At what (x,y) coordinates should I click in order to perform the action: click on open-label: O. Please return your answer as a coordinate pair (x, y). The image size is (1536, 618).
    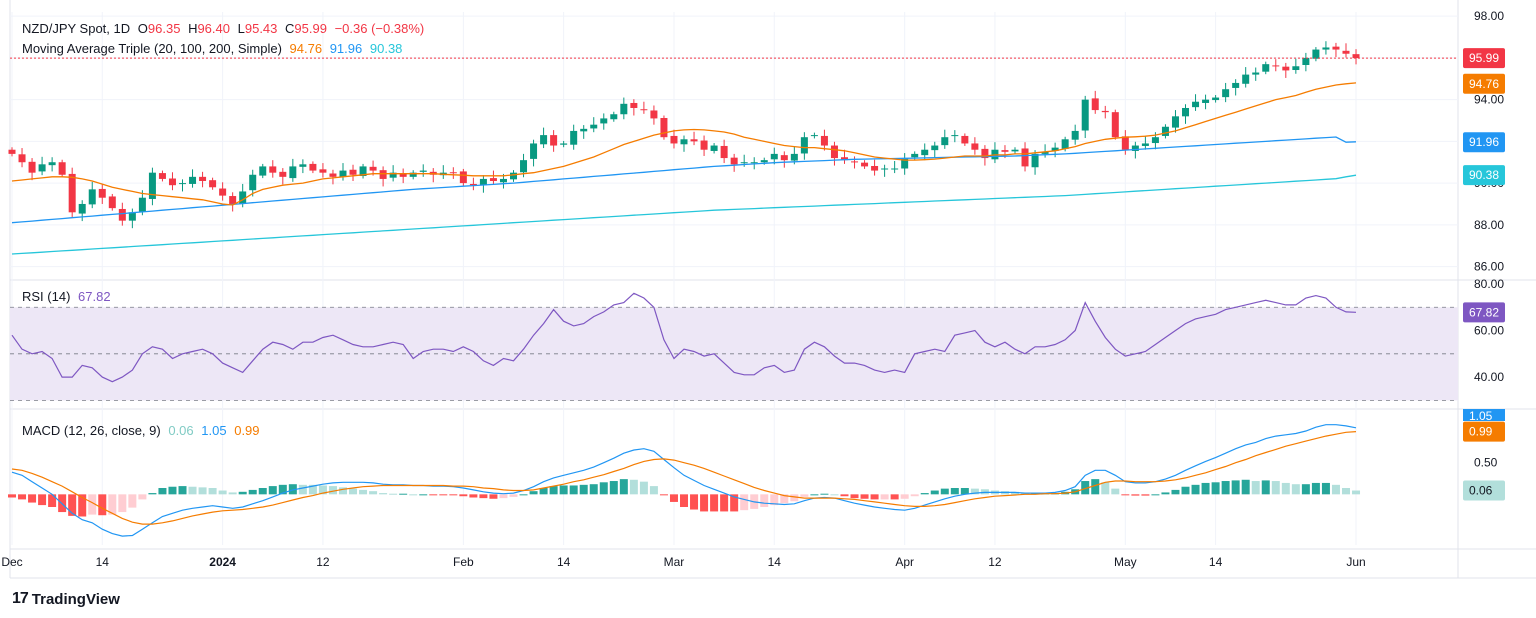
    Looking at the image, I should click on (142, 28).